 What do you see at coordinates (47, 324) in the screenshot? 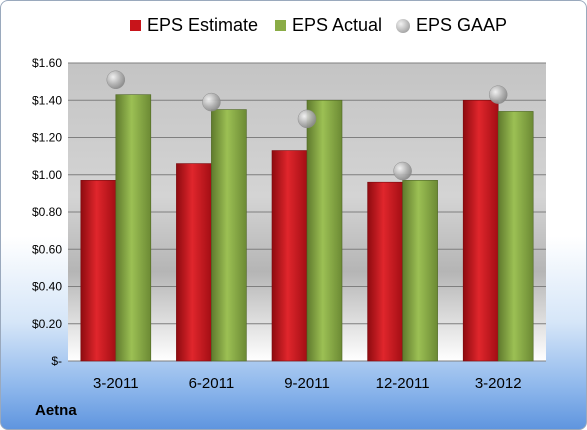
I see `y-tick-label: $0.20` at bounding box center [47, 324].